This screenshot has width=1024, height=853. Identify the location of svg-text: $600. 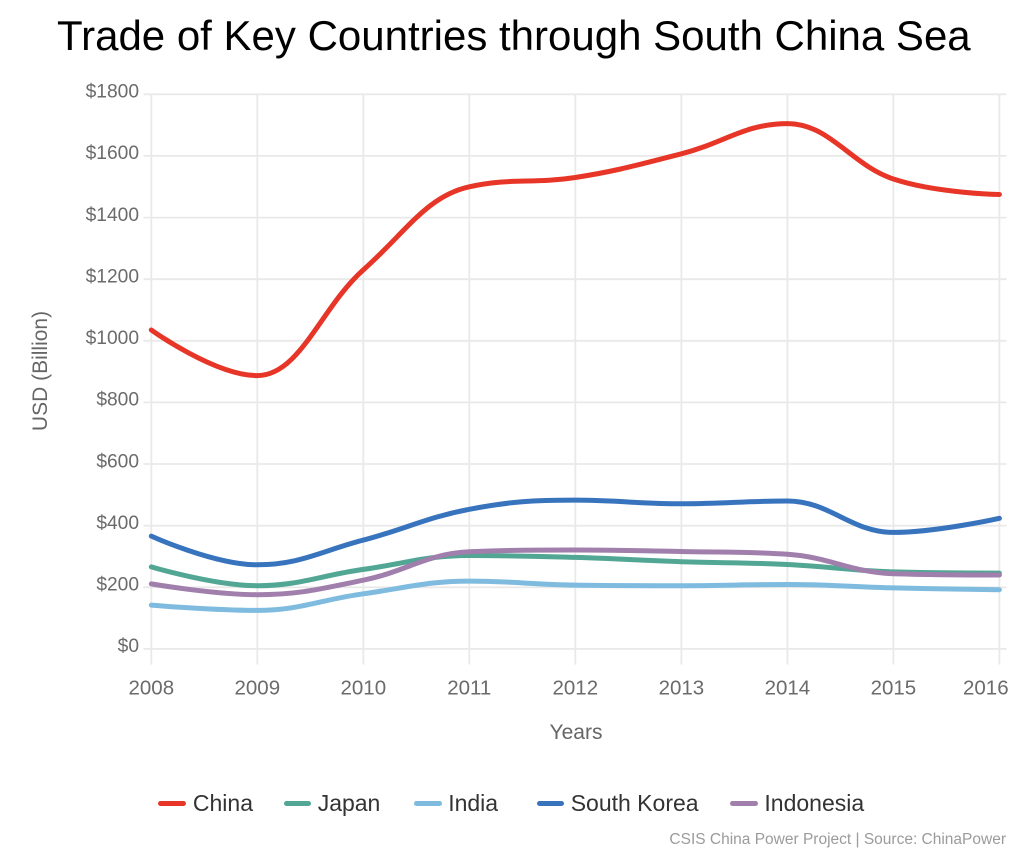
(117, 461).